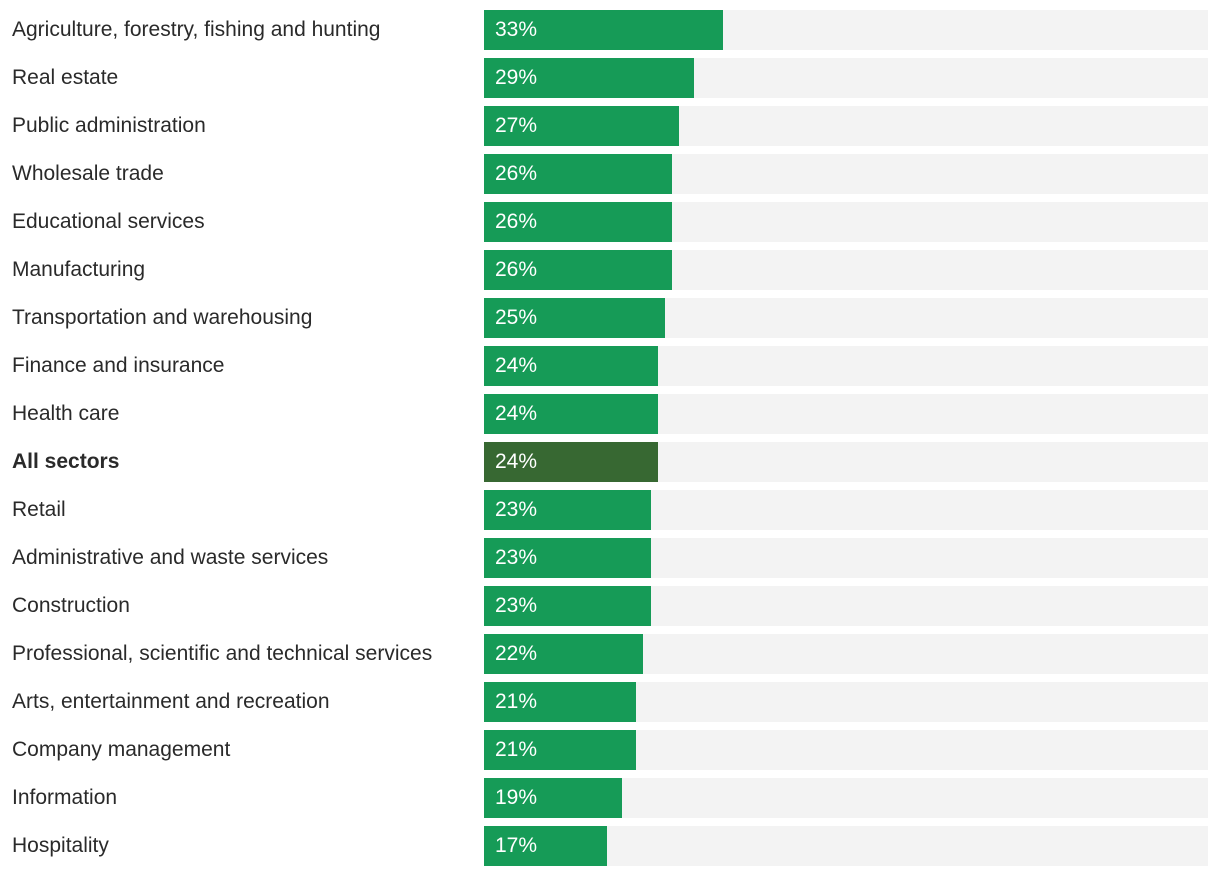  I want to click on bar-row: All sectors 24%, so click(610, 462).